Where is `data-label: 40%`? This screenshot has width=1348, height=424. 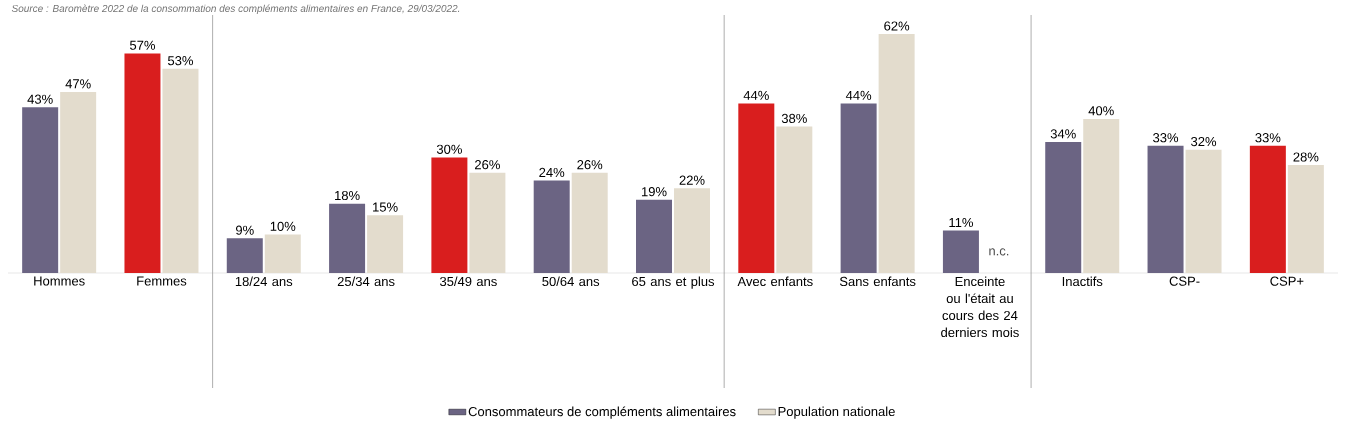
data-label: 40% is located at coordinates (1101, 111).